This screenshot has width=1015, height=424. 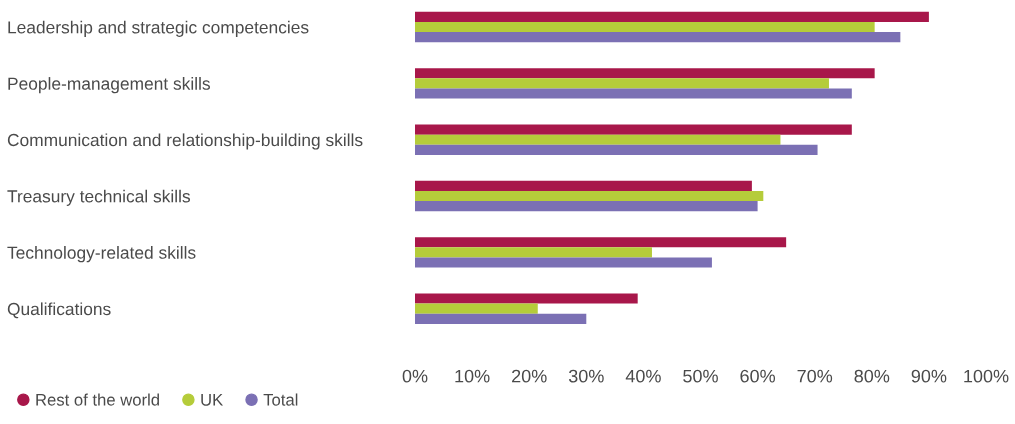 What do you see at coordinates (98, 197) in the screenshot?
I see `y-tick-label: Treasury technical skills` at bounding box center [98, 197].